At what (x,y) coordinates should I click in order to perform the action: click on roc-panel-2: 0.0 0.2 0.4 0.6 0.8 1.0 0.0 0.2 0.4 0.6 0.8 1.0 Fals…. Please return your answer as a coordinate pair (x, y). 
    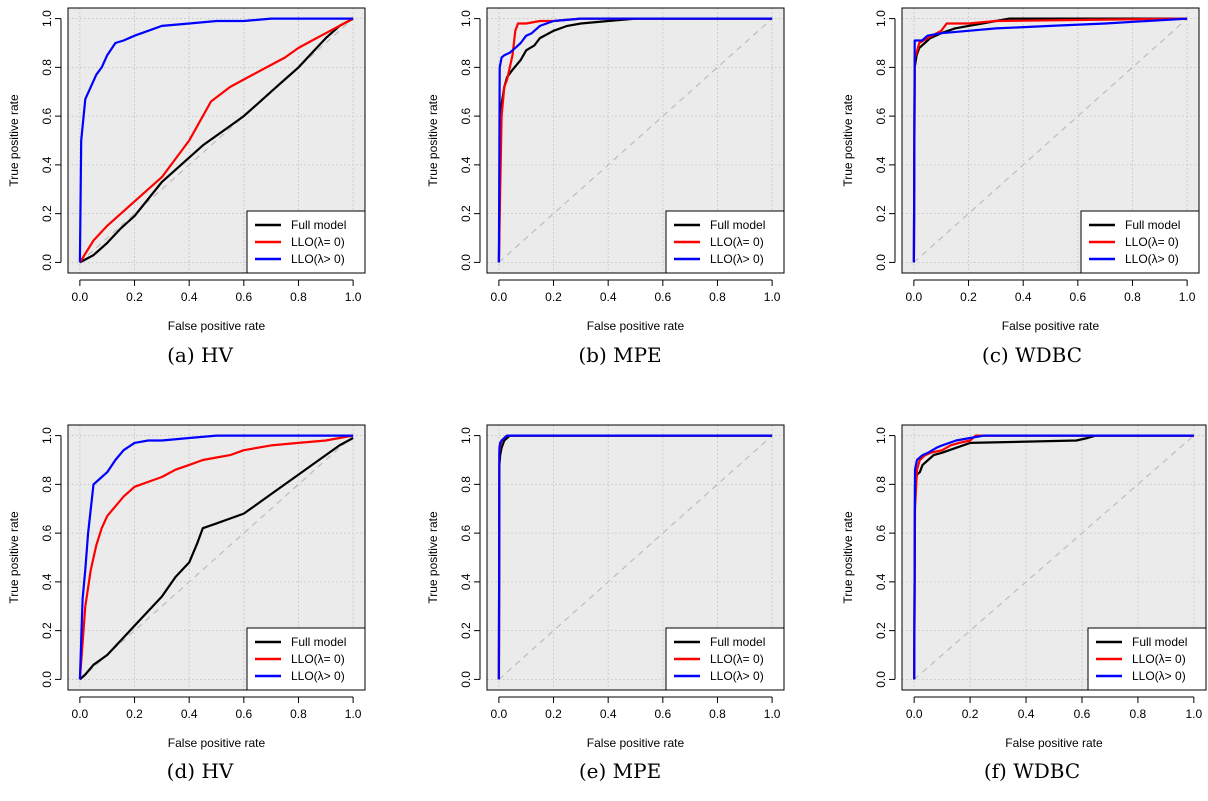
    Looking at the image, I should click on (1020, 187).